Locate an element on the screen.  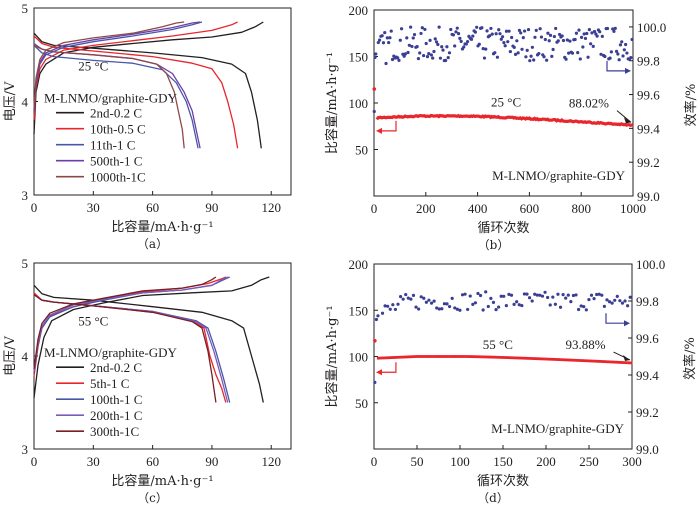
retention-arrow-head is located at coordinates (627, 120).